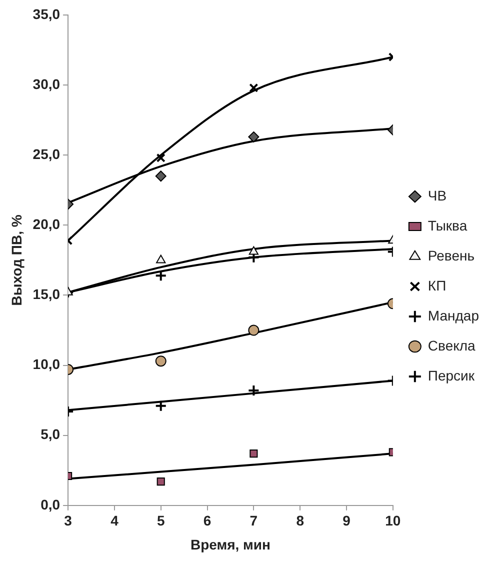 This screenshot has height=568, width=494. Describe the element at coordinates (114, 520) in the screenshot. I see `x-tick-label: 4` at that location.